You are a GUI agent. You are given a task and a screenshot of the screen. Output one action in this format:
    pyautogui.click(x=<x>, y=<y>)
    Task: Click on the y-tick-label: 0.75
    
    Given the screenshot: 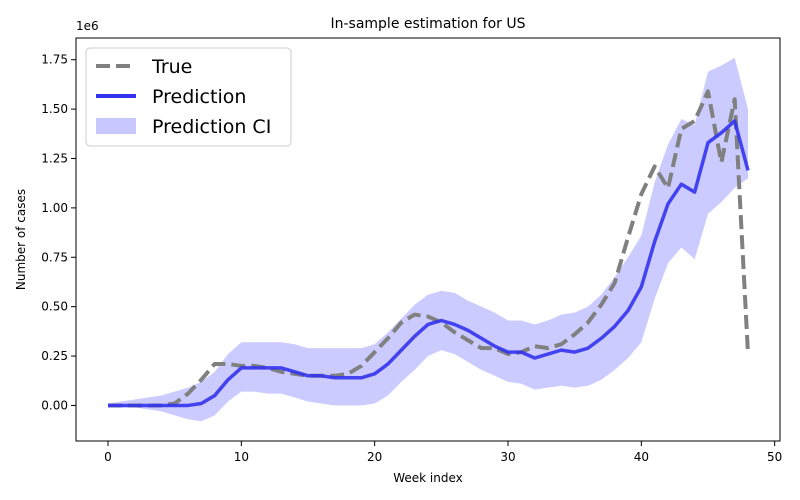 What is the action you would take?
    pyautogui.click(x=54, y=257)
    